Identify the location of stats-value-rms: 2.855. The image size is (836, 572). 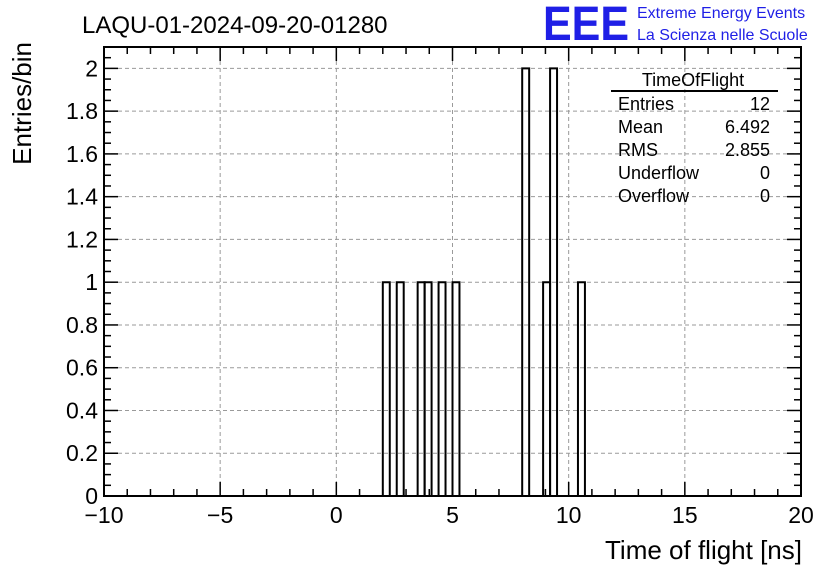
(747, 150).